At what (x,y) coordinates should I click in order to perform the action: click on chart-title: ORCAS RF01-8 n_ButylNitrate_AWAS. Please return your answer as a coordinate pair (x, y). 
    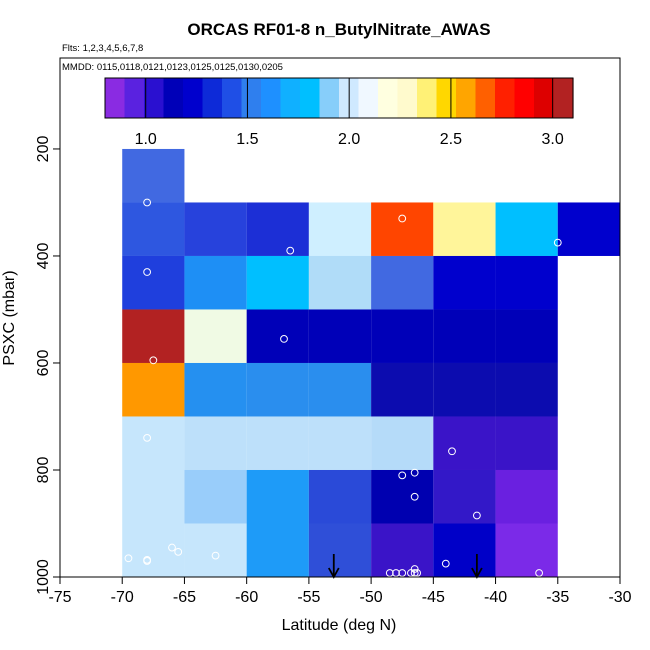
    Looking at the image, I should click on (338, 29).